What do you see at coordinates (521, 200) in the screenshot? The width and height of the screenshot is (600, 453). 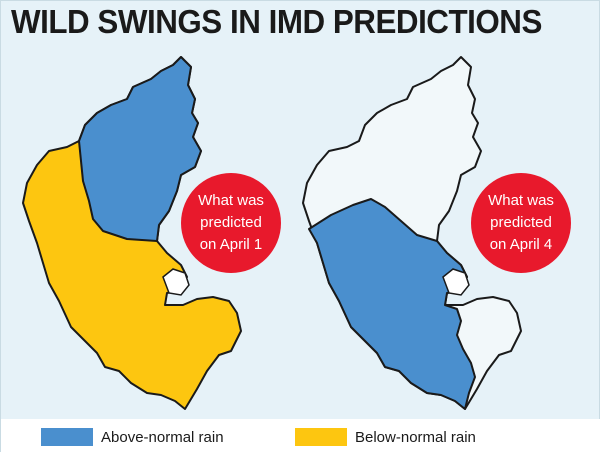 I see `badge2-line-1: What was` at bounding box center [521, 200].